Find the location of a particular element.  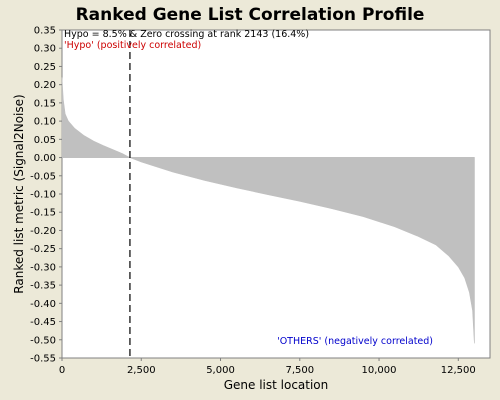

y-tick-label: 0.10 is located at coordinates (45, 122).